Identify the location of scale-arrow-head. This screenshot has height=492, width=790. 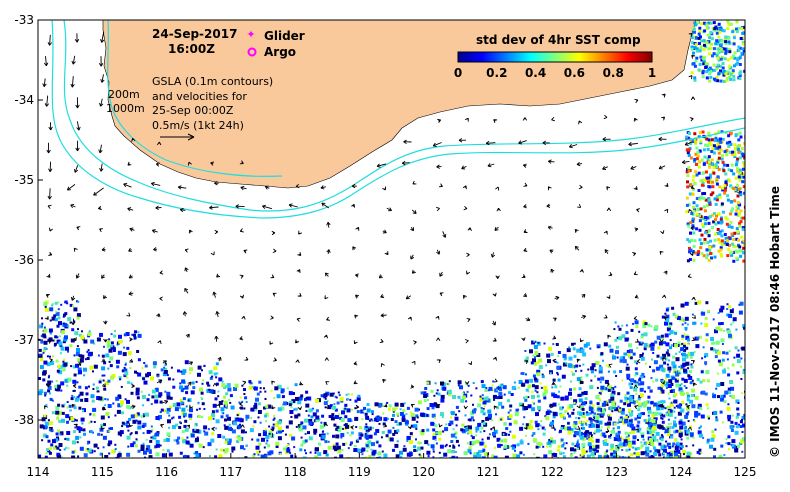
(191, 137).